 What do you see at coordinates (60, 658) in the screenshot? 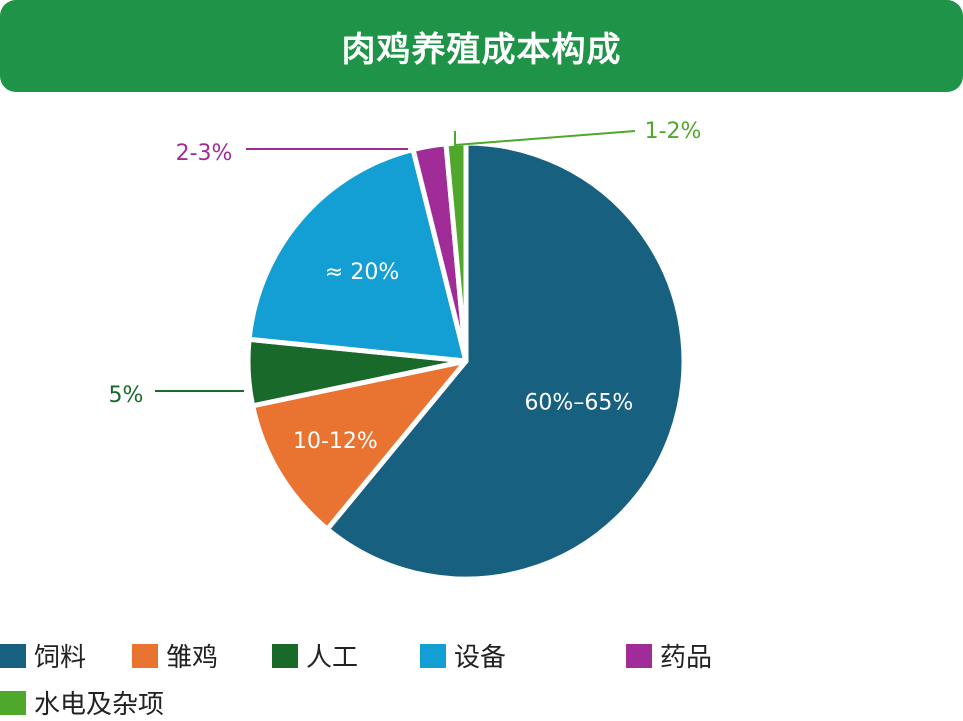
I see `legend-label: 饲料` at bounding box center [60, 658].